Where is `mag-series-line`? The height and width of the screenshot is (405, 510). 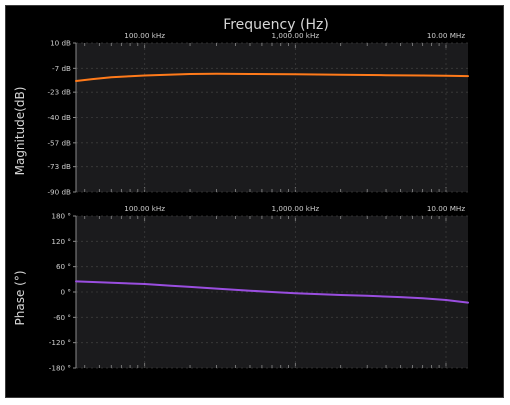
mag-series-line is located at coordinates (272, 77).